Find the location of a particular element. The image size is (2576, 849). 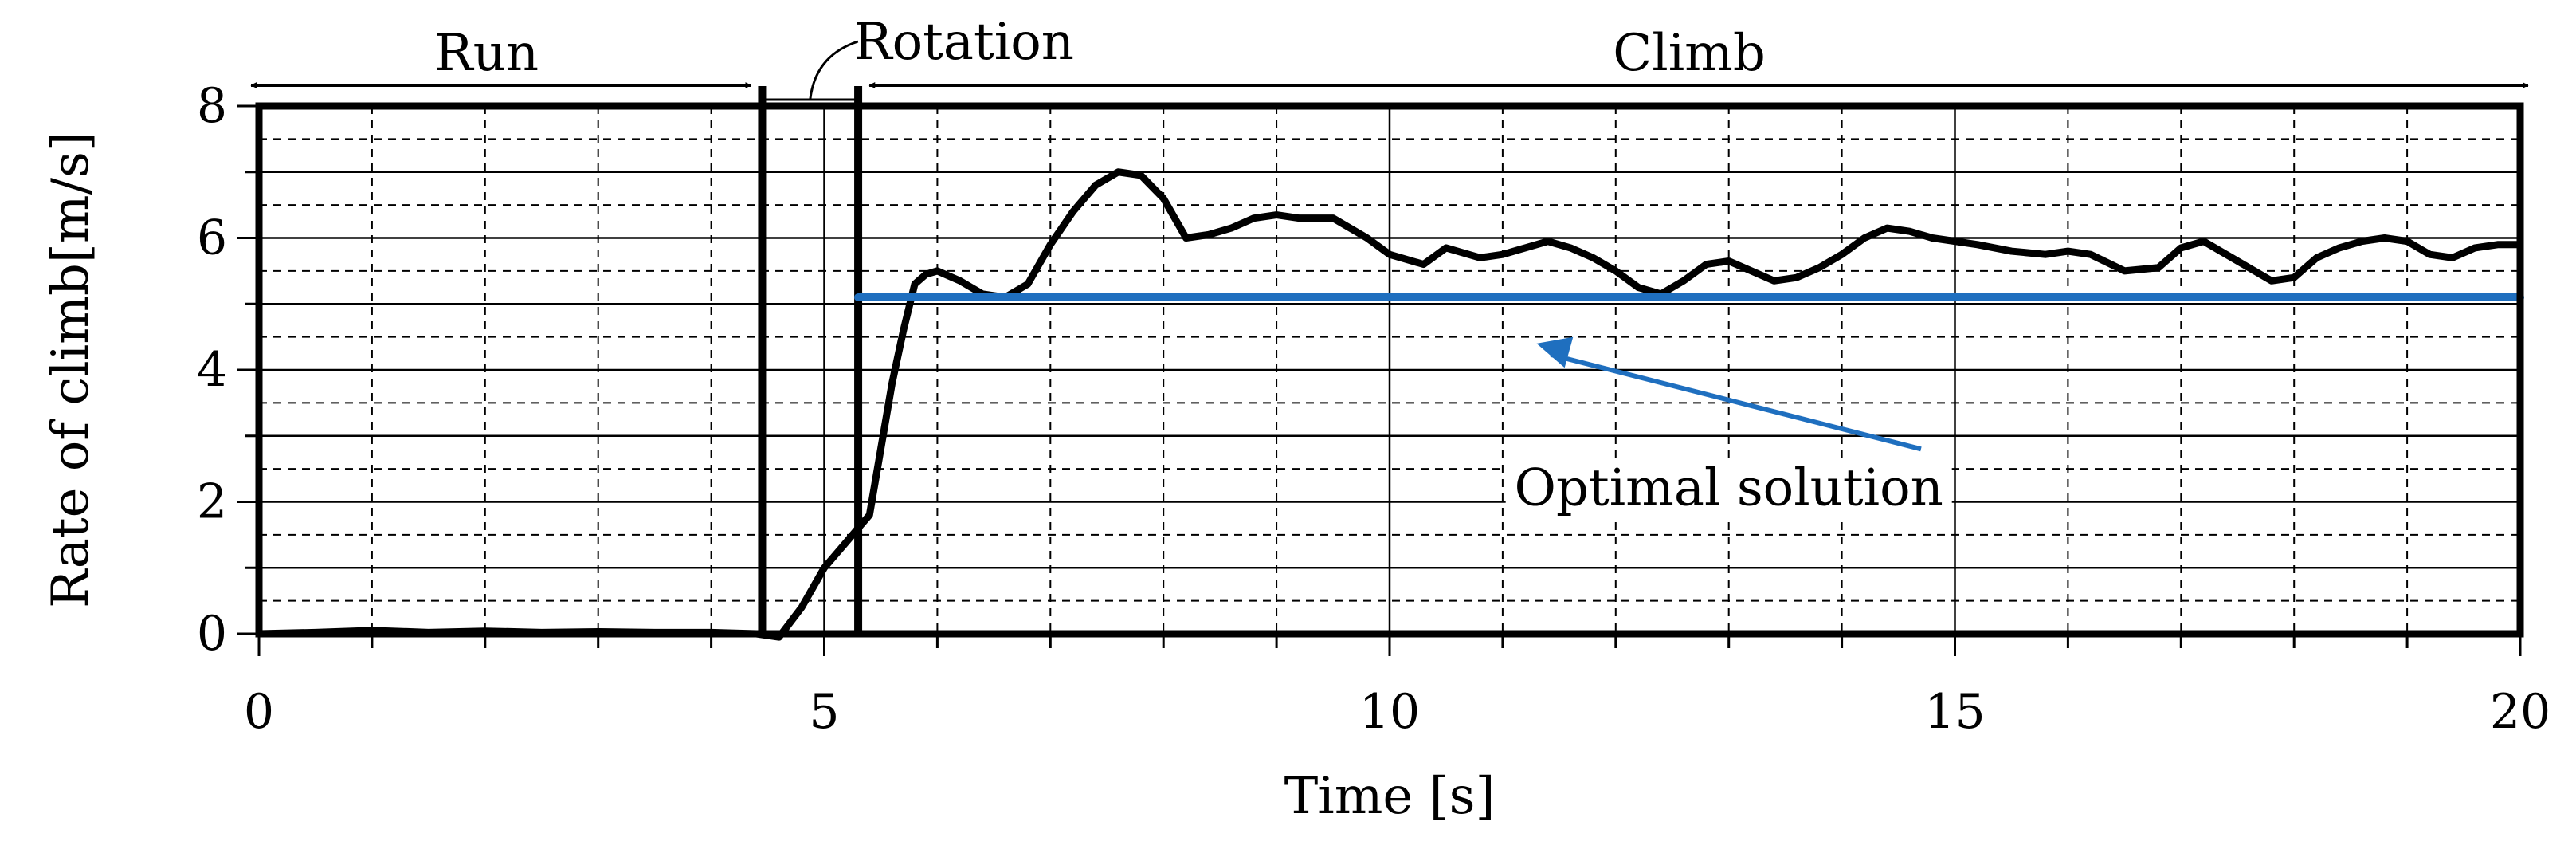

phase-label-run: Run is located at coordinates (486, 53).